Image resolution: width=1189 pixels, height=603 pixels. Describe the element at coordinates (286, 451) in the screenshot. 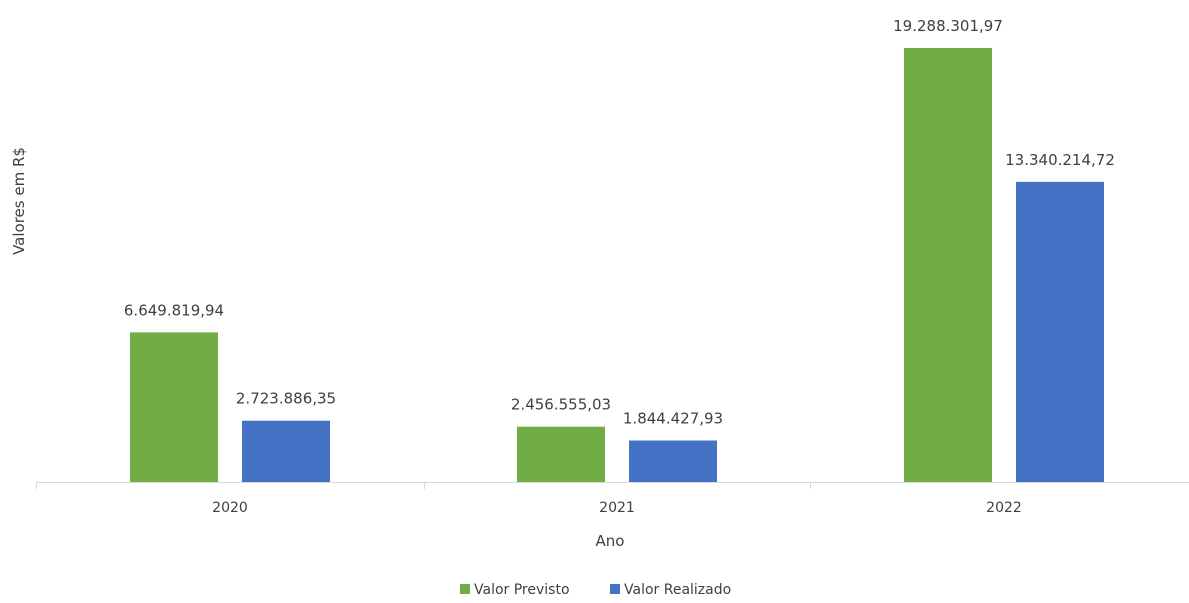

I see `bar-valor-realizado-2020` at that location.